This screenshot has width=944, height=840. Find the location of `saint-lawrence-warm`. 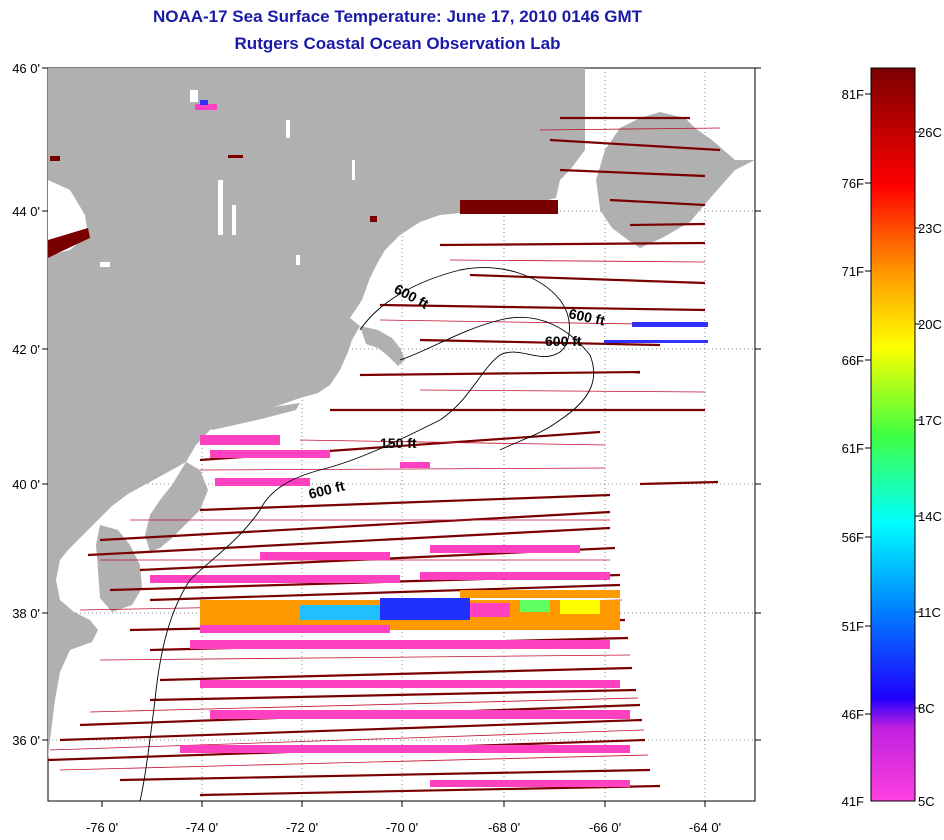

saint-lawrence-warm is located at coordinates (212, 206).